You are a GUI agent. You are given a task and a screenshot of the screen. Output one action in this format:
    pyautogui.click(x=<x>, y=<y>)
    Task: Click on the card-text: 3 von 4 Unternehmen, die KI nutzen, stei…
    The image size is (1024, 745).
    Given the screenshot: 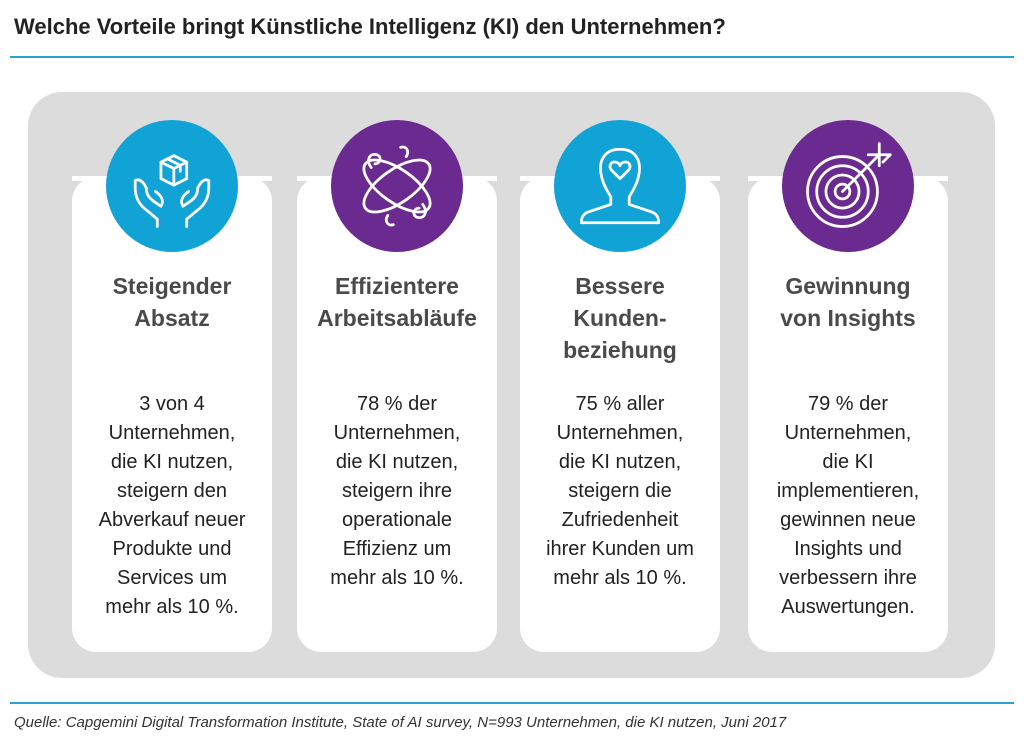 What is the action you would take?
    pyautogui.click(x=172, y=505)
    